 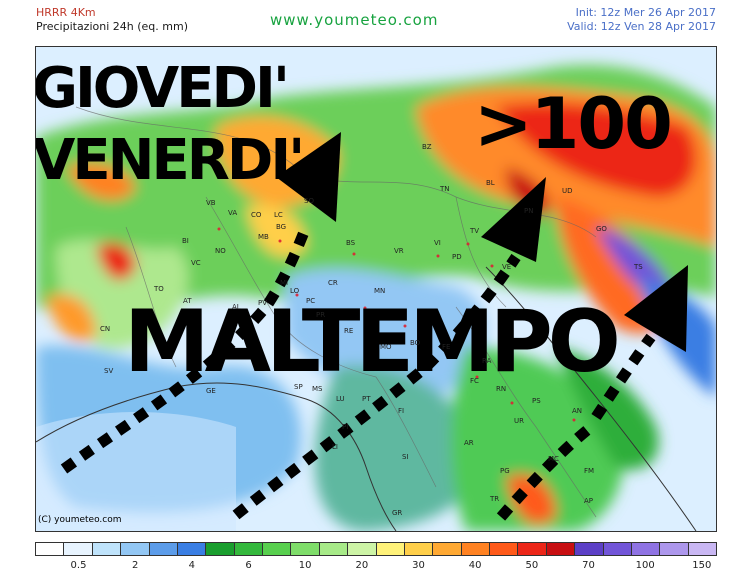 What do you see at coordinates (475, 565) in the screenshot?
I see `legend-tick: 40` at bounding box center [475, 565].